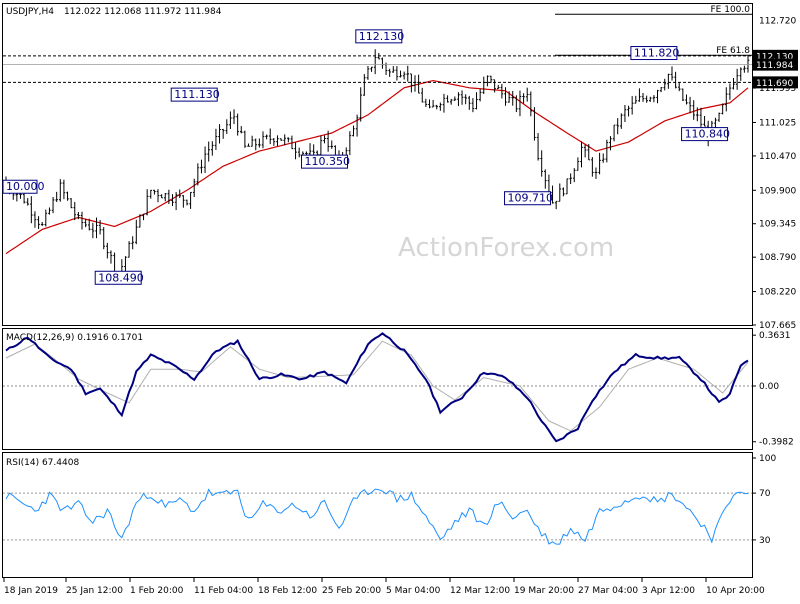 The image size is (800, 604). What do you see at coordinates (382, 36) in the screenshot?
I see `annotation-label: 112.130` at bounding box center [382, 36].